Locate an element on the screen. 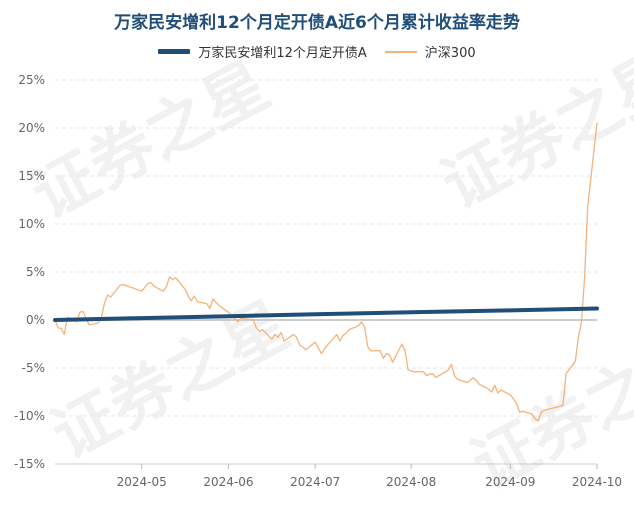 The image size is (634, 507). y-tick-label: 20% is located at coordinates (31, 128).